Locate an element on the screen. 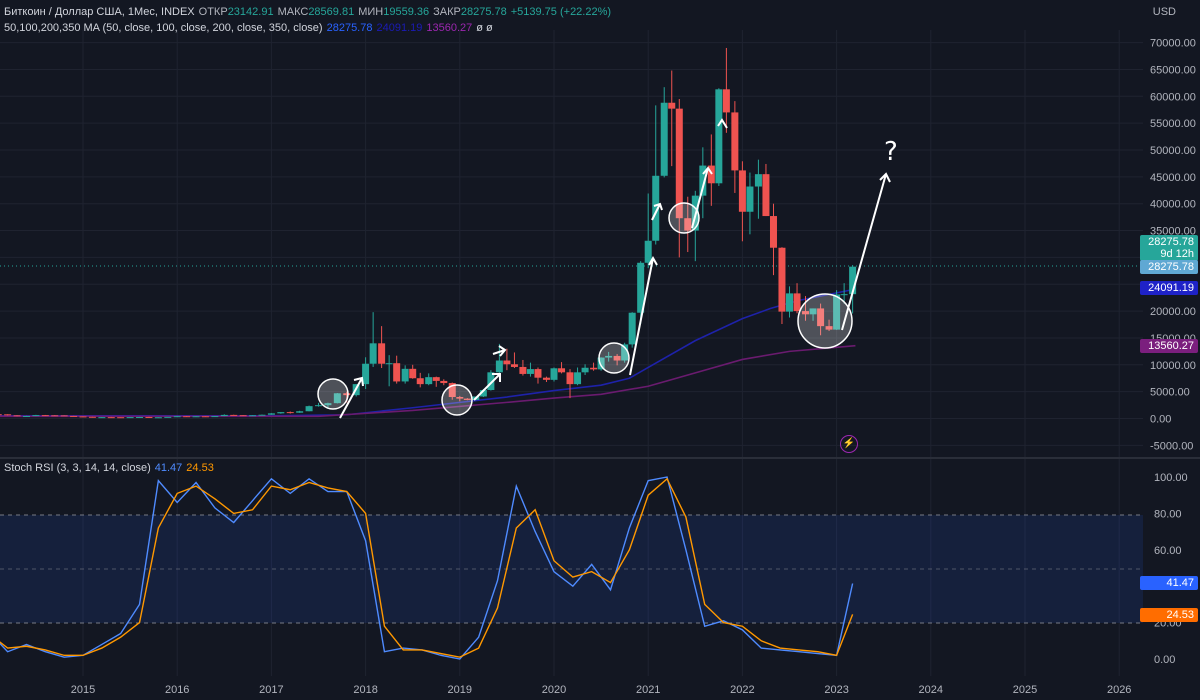  time-tick: 2026 is located at coordinates (1119, 690).